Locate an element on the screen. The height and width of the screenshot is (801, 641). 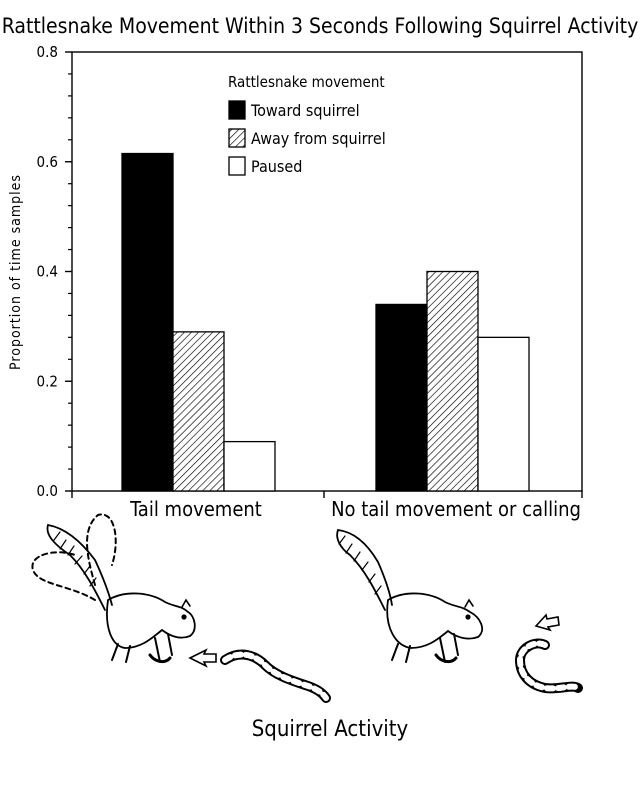
x-category-label: Tail movement is located at coordinates (195, 509).